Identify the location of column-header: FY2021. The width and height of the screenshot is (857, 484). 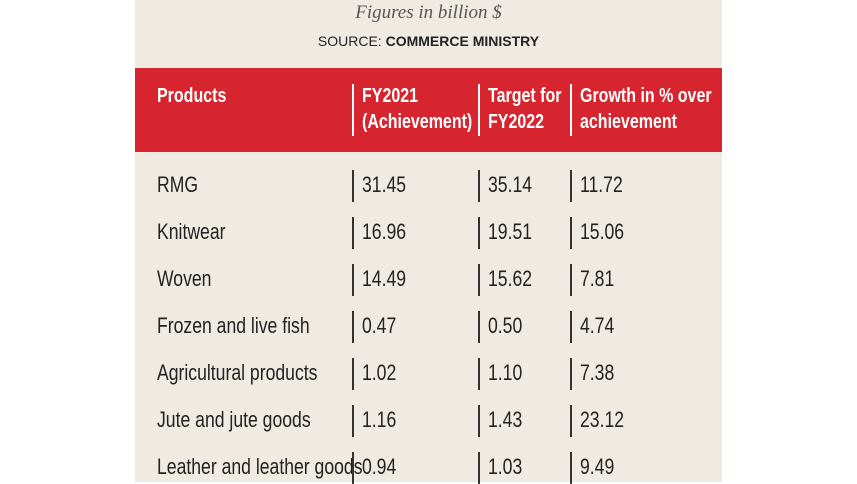
(390, 96).